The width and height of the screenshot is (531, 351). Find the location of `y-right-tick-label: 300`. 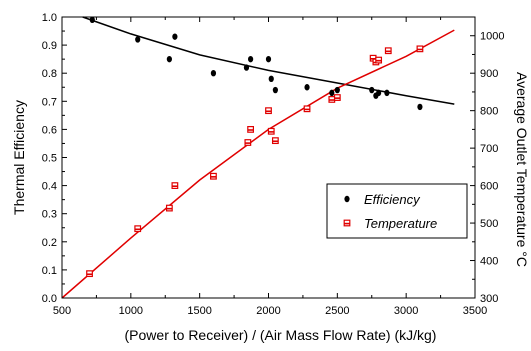

y-right-tick-label: 300 is located at coordinates (489, 299).